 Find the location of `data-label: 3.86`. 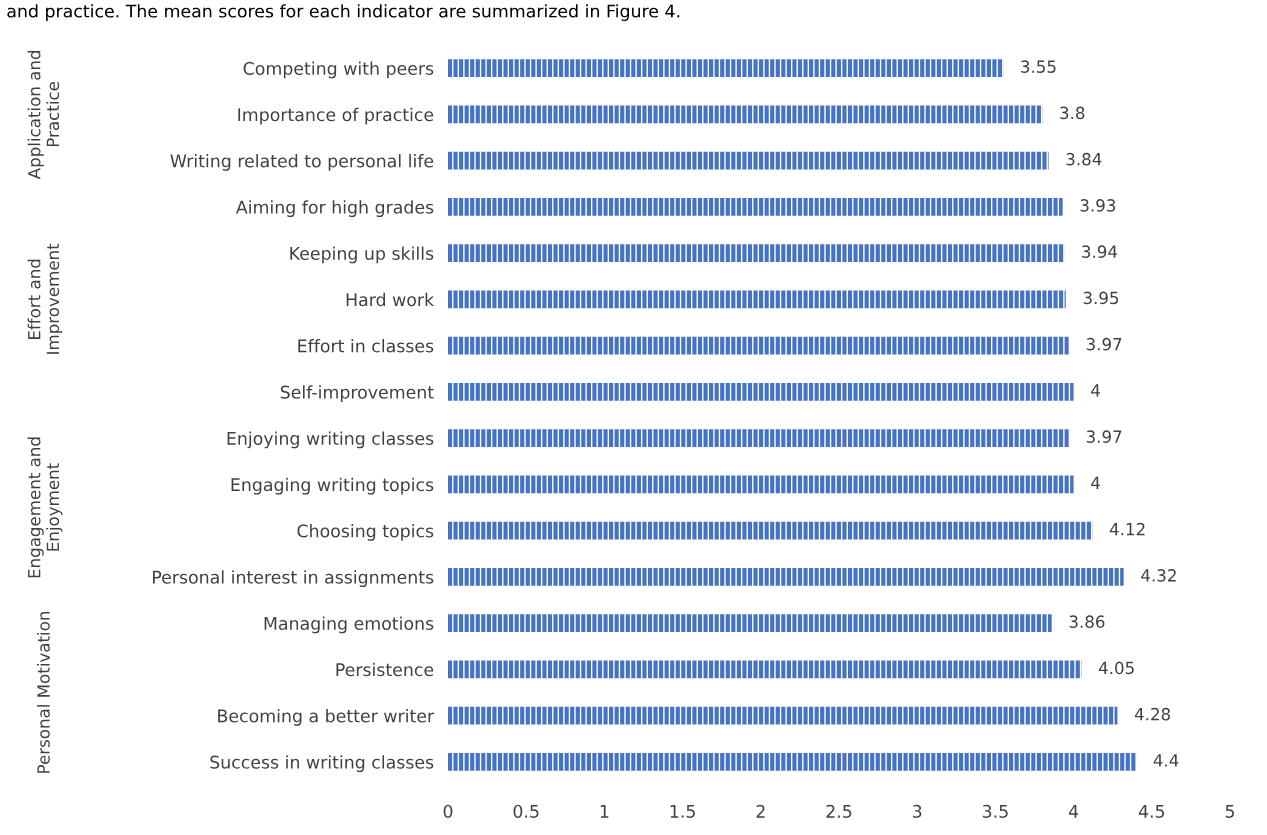

data-label: 3.86 is located at coordinates (1087, 621).